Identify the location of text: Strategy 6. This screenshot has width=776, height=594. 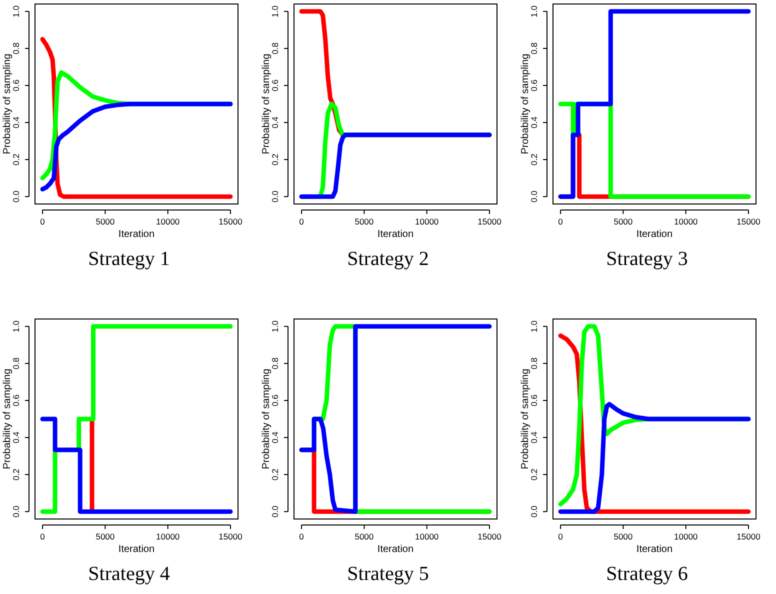
(647, 574).